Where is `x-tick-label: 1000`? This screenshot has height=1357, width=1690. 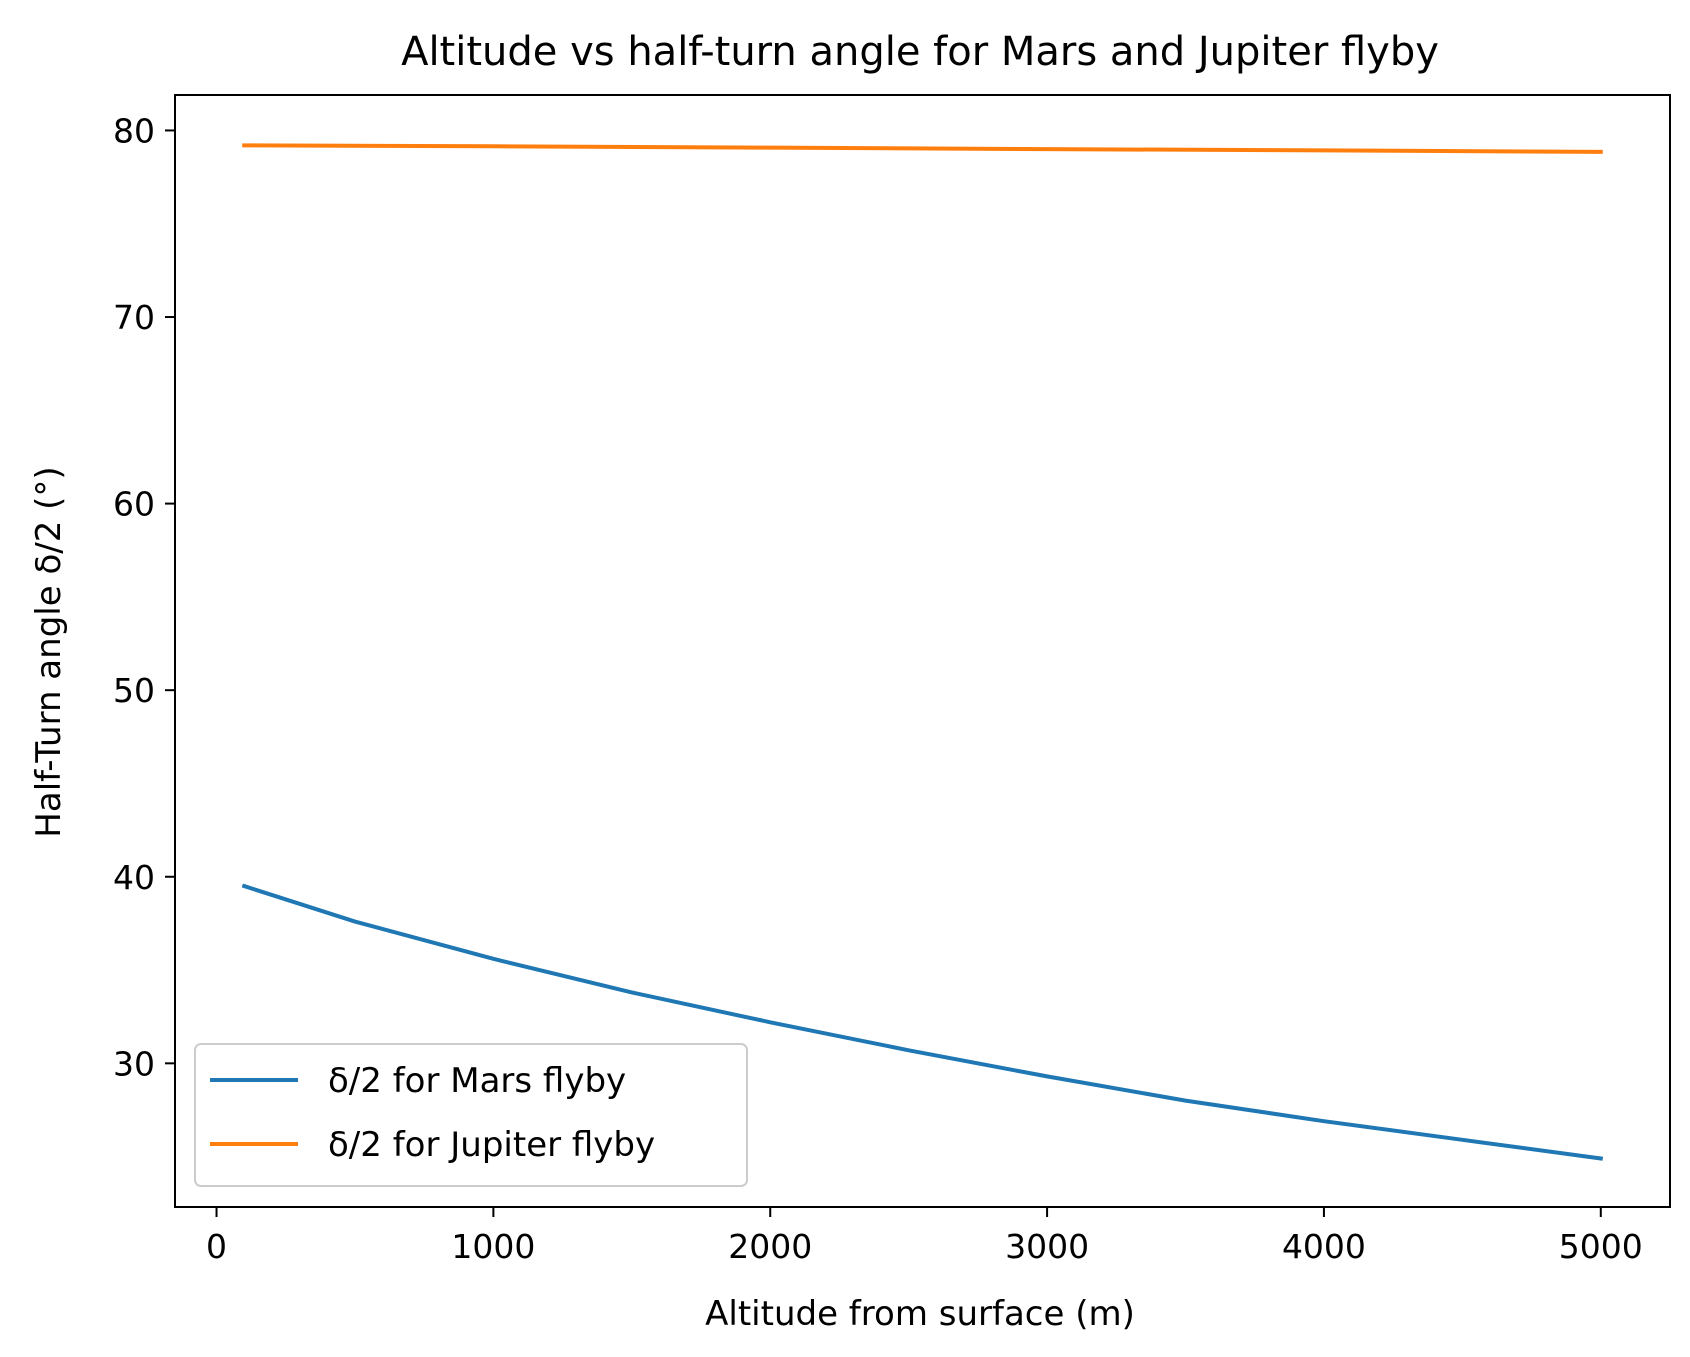 x-tick-label: 1000 is located at coordinates (493, 1246).